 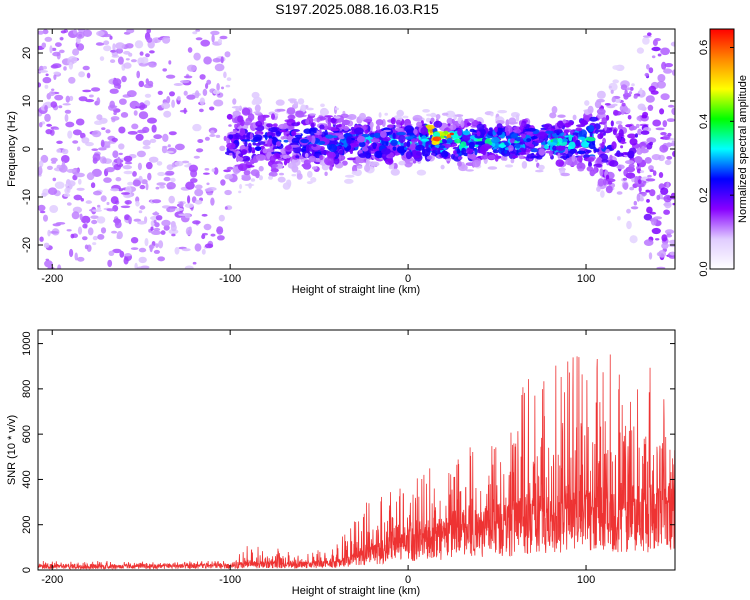 What do you see at coordinates (52, 580) in the screenshot?
I see `x-tick-label: -200` at bounding box center [52, 580].